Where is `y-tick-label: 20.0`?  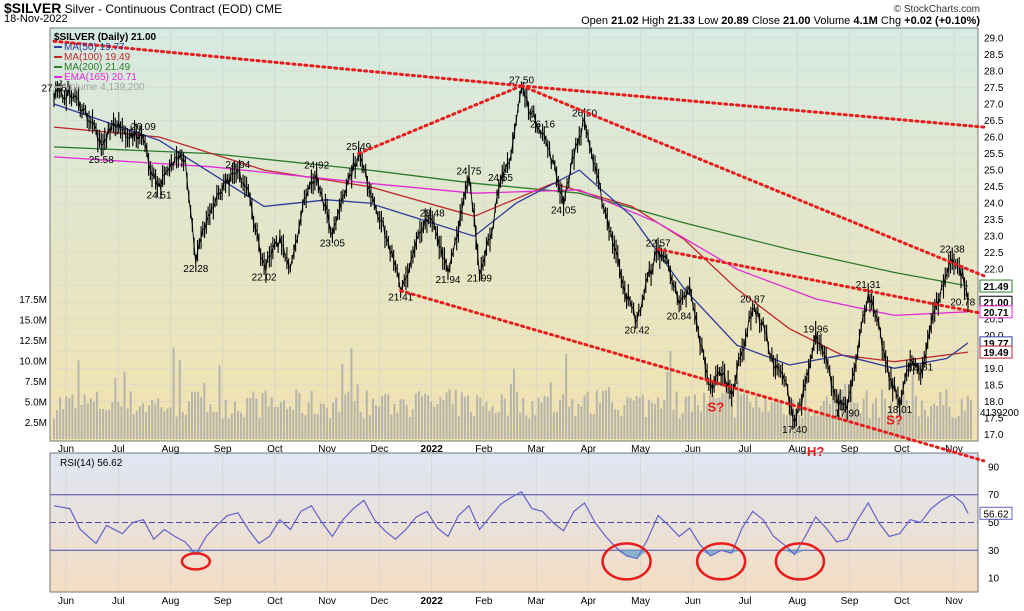
y-tick-label: 20.0 is located at coordinates (994, 336).